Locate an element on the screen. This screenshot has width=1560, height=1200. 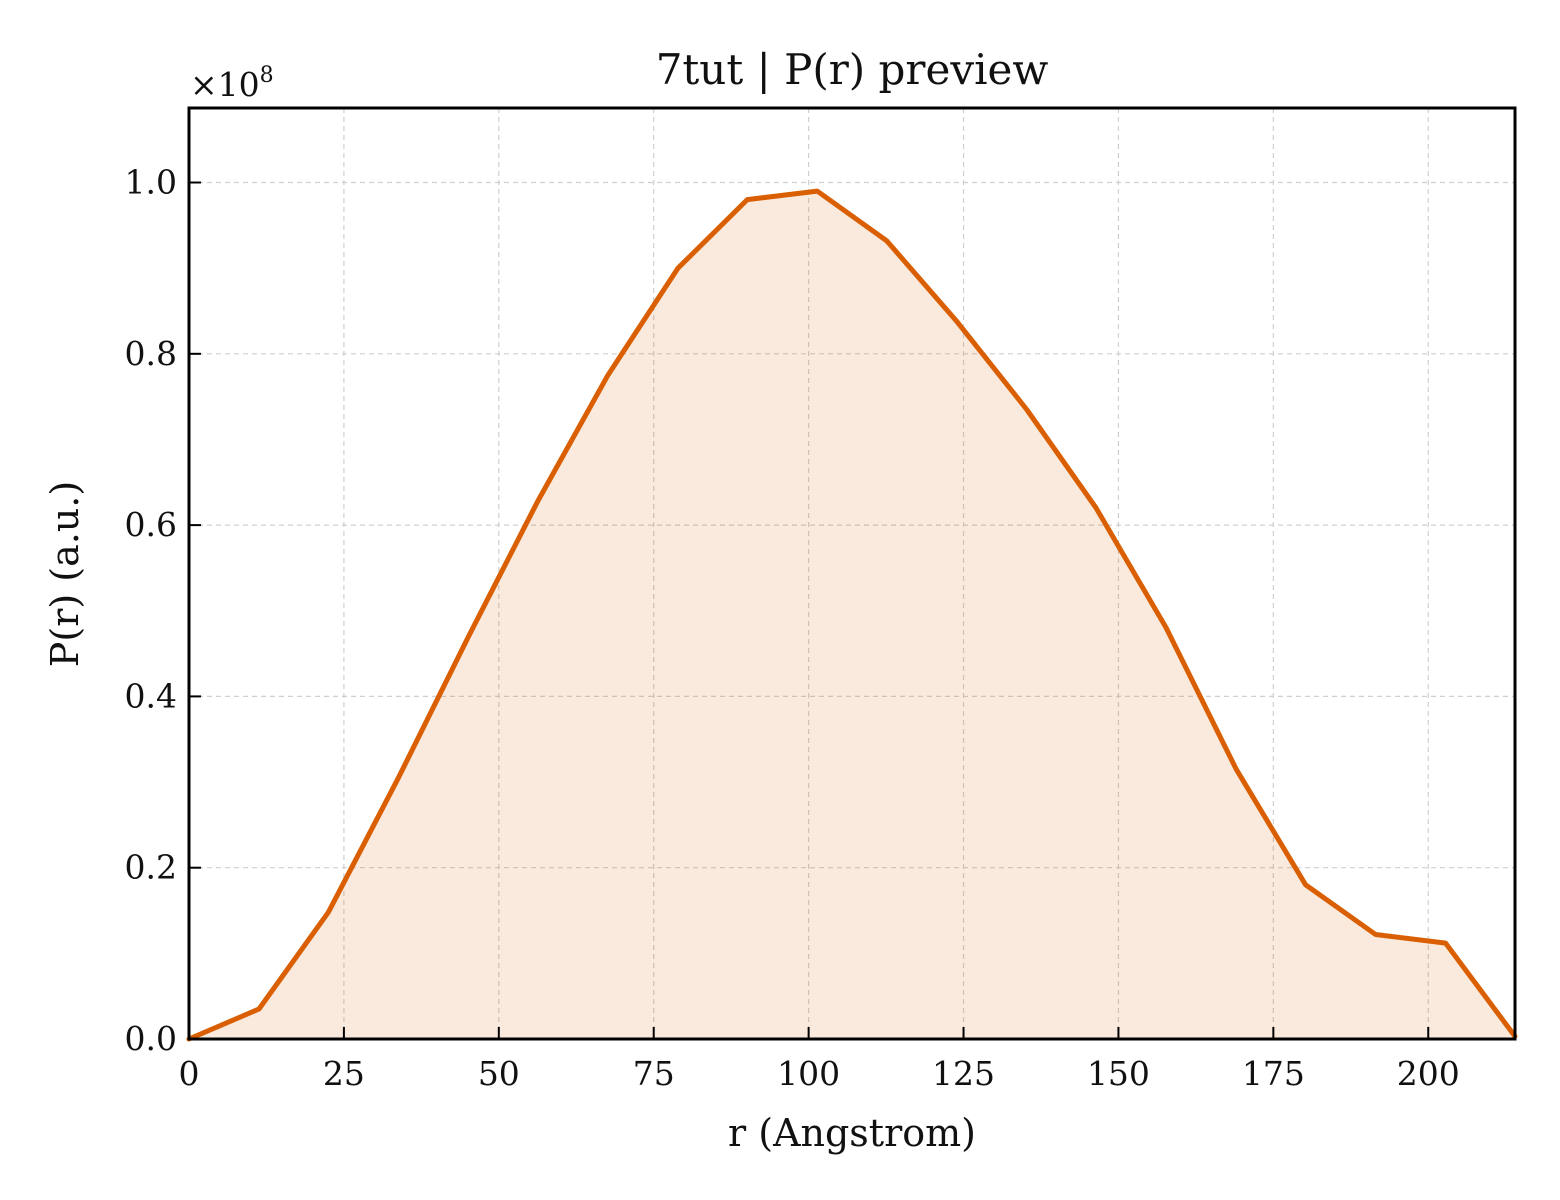
x-tick-label: 200 is located at coordinates (1428, 1073).